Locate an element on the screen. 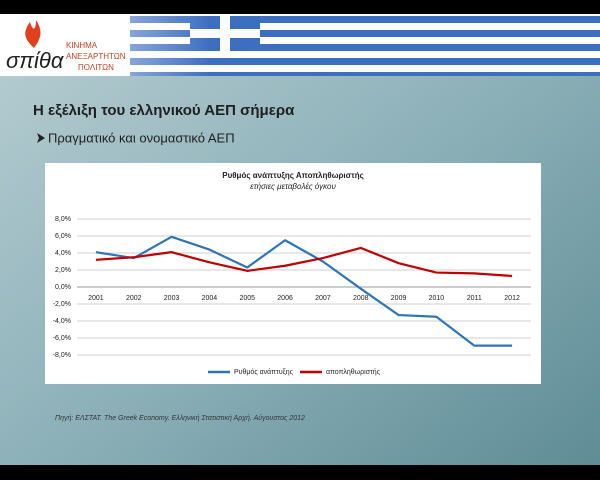  x-tick-label: 2007 is located at coordinates (323, 298).